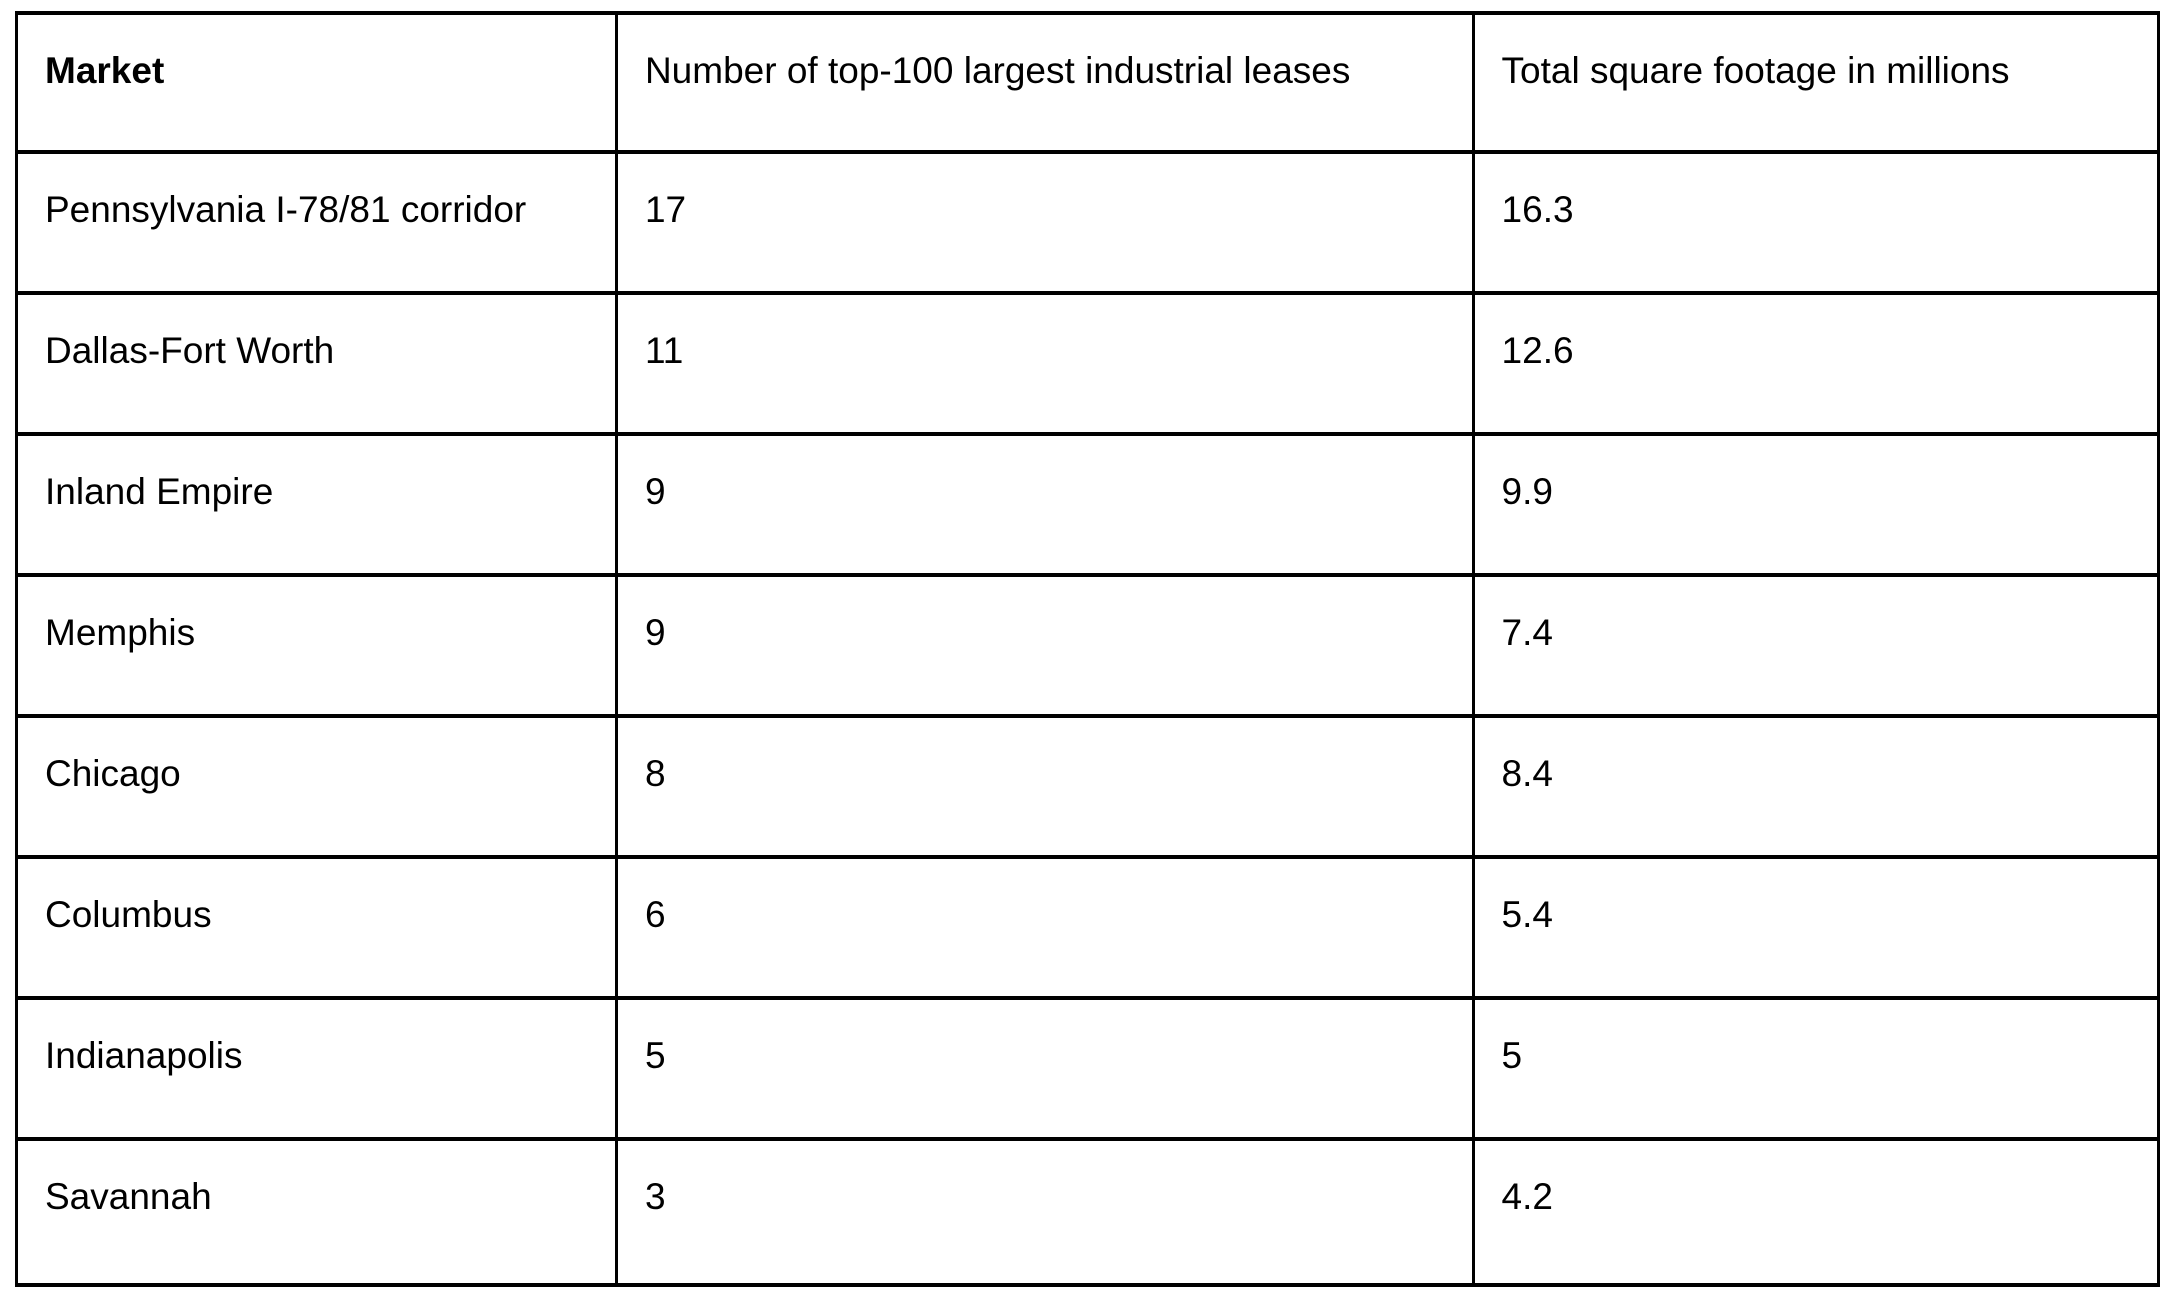  I want to click on table-row-dallas-fort-worth: Dallas-Fort Worth 11 12.6, so click(1087, 363).